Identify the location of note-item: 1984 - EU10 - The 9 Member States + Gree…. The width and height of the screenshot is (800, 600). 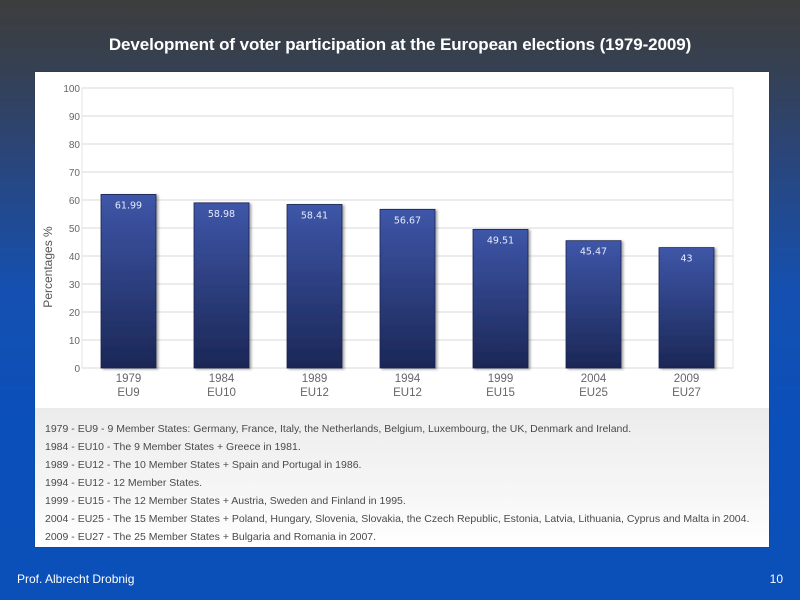
(173, 447).